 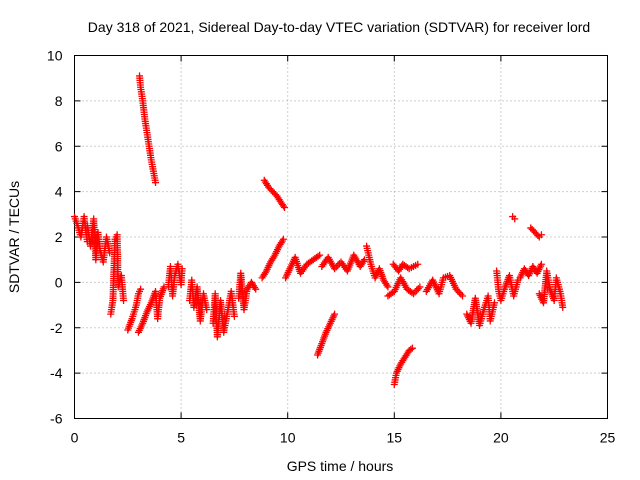 I want to click on series-t17, so click(x=403, y=366).